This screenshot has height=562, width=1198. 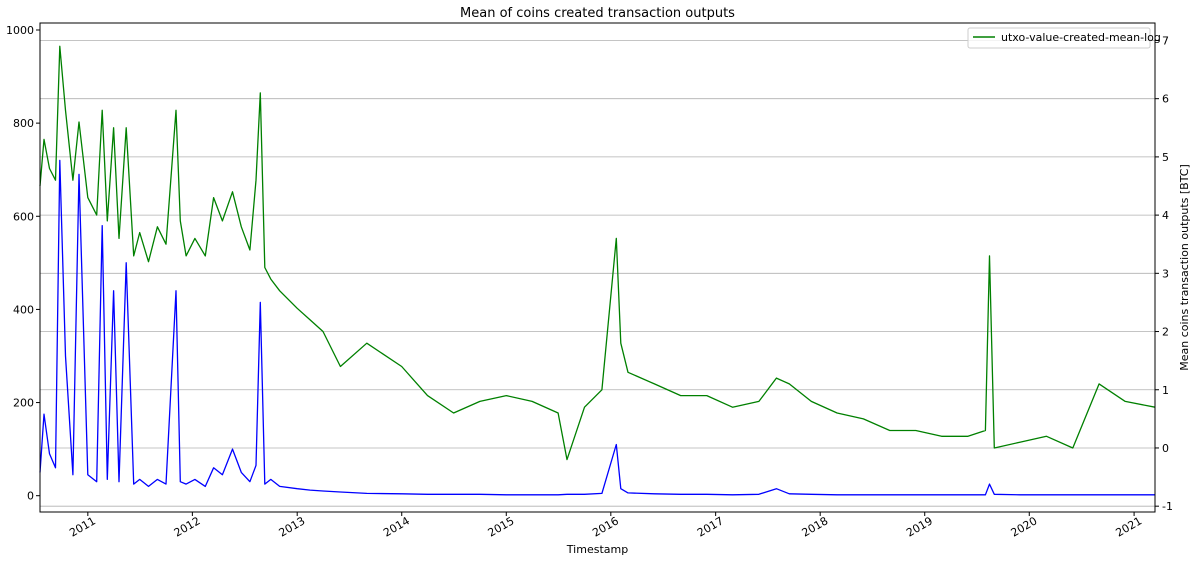 What do you see at coordinates (23, 309) in the screenshot?
I see `y-left-tick-label: 400` at bounding box center [23, 309].